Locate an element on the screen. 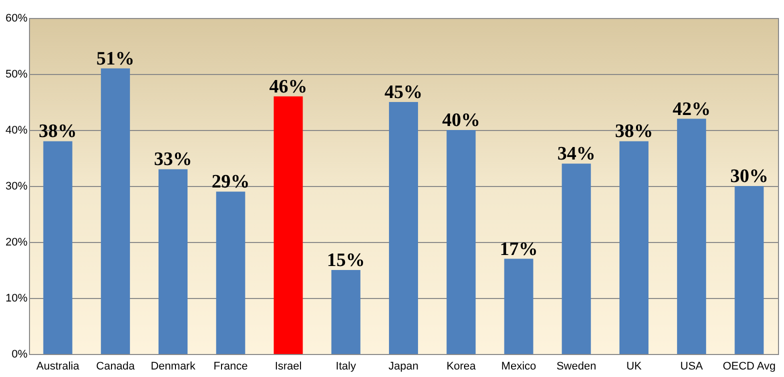 This screenshot has height=377, width=784. data-label: 34% is located at coordinates (576, 154).